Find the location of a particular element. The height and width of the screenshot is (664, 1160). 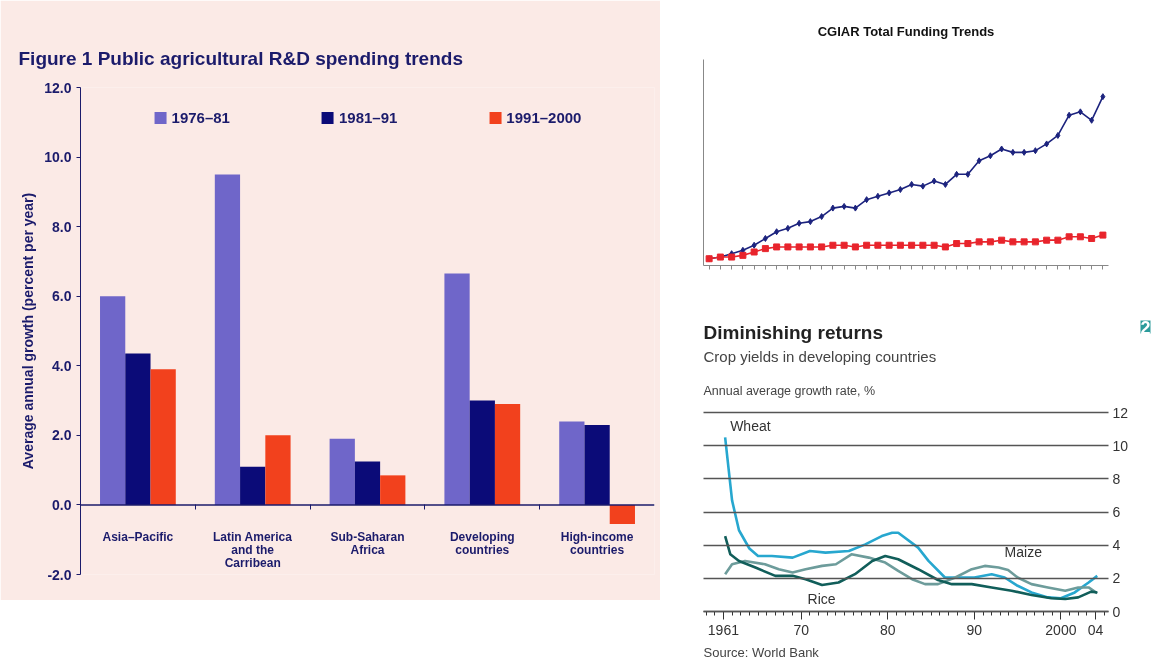

y-tick-label: 4 is located at coordinates (1116, 545).